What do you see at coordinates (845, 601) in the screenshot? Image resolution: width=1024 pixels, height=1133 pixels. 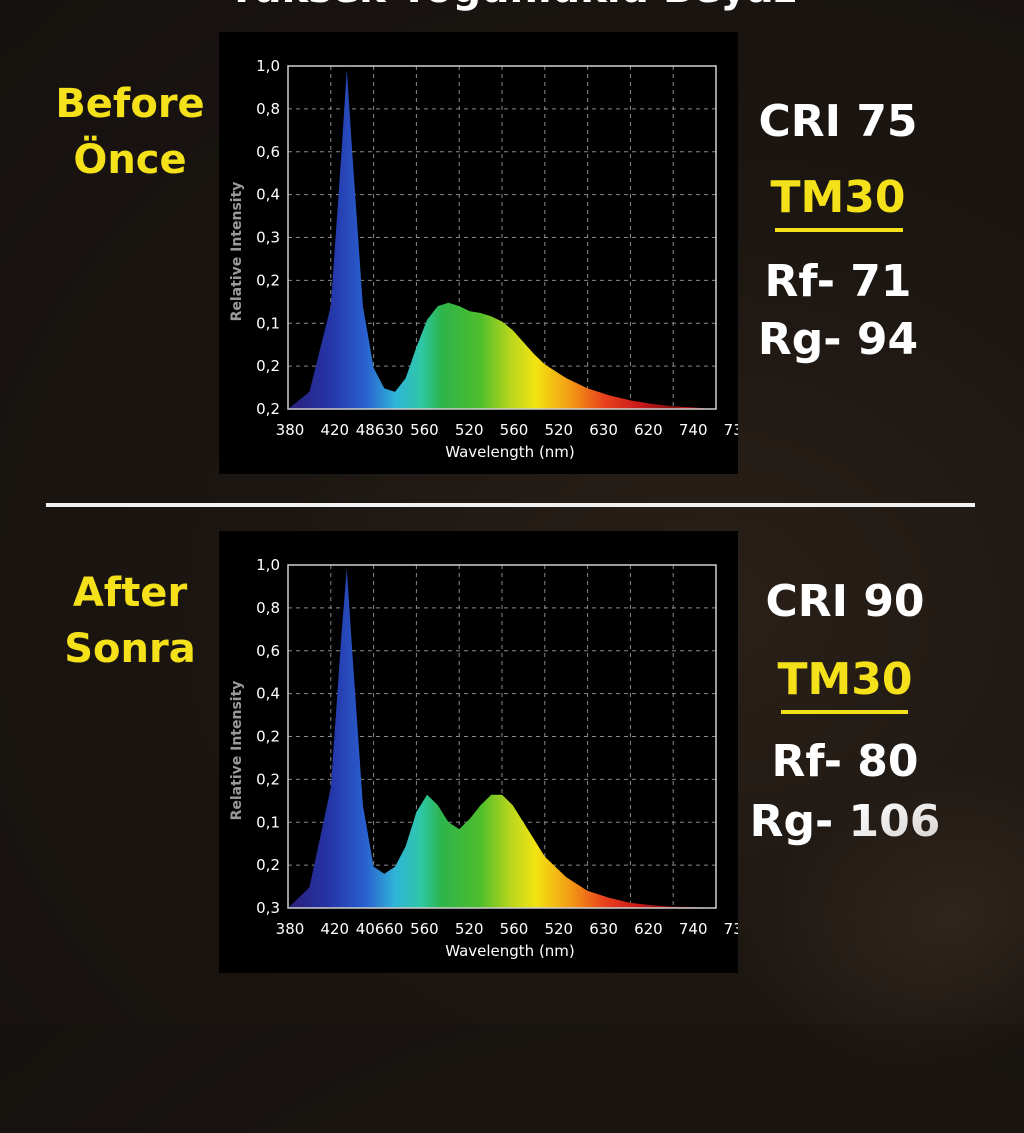 I see `after-cri: CRI 90` at bounding box center [845, 601].